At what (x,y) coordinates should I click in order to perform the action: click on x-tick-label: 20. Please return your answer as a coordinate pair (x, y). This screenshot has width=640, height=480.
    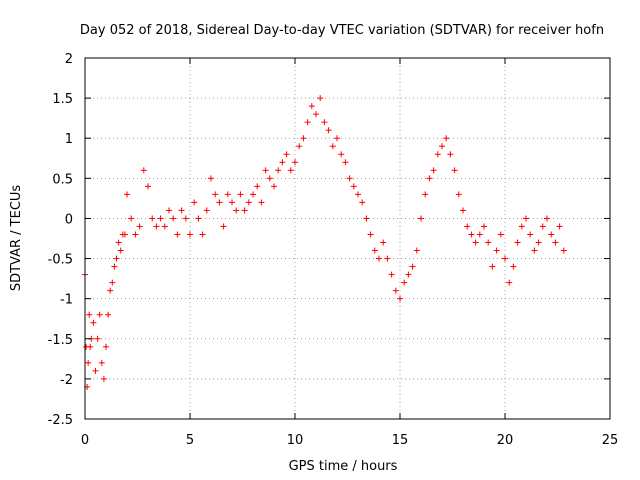
    Looking at the image, I should click on (505, 440).